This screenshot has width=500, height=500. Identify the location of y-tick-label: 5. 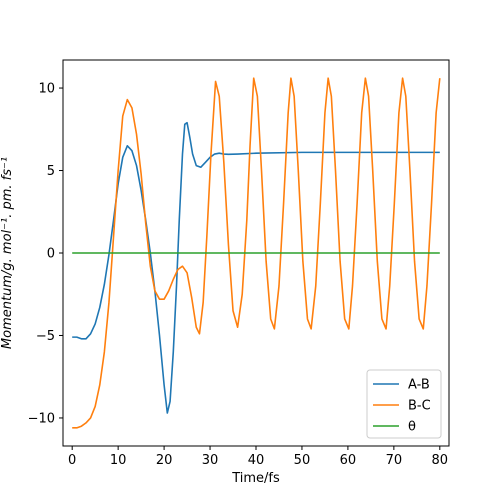
(51, 171).